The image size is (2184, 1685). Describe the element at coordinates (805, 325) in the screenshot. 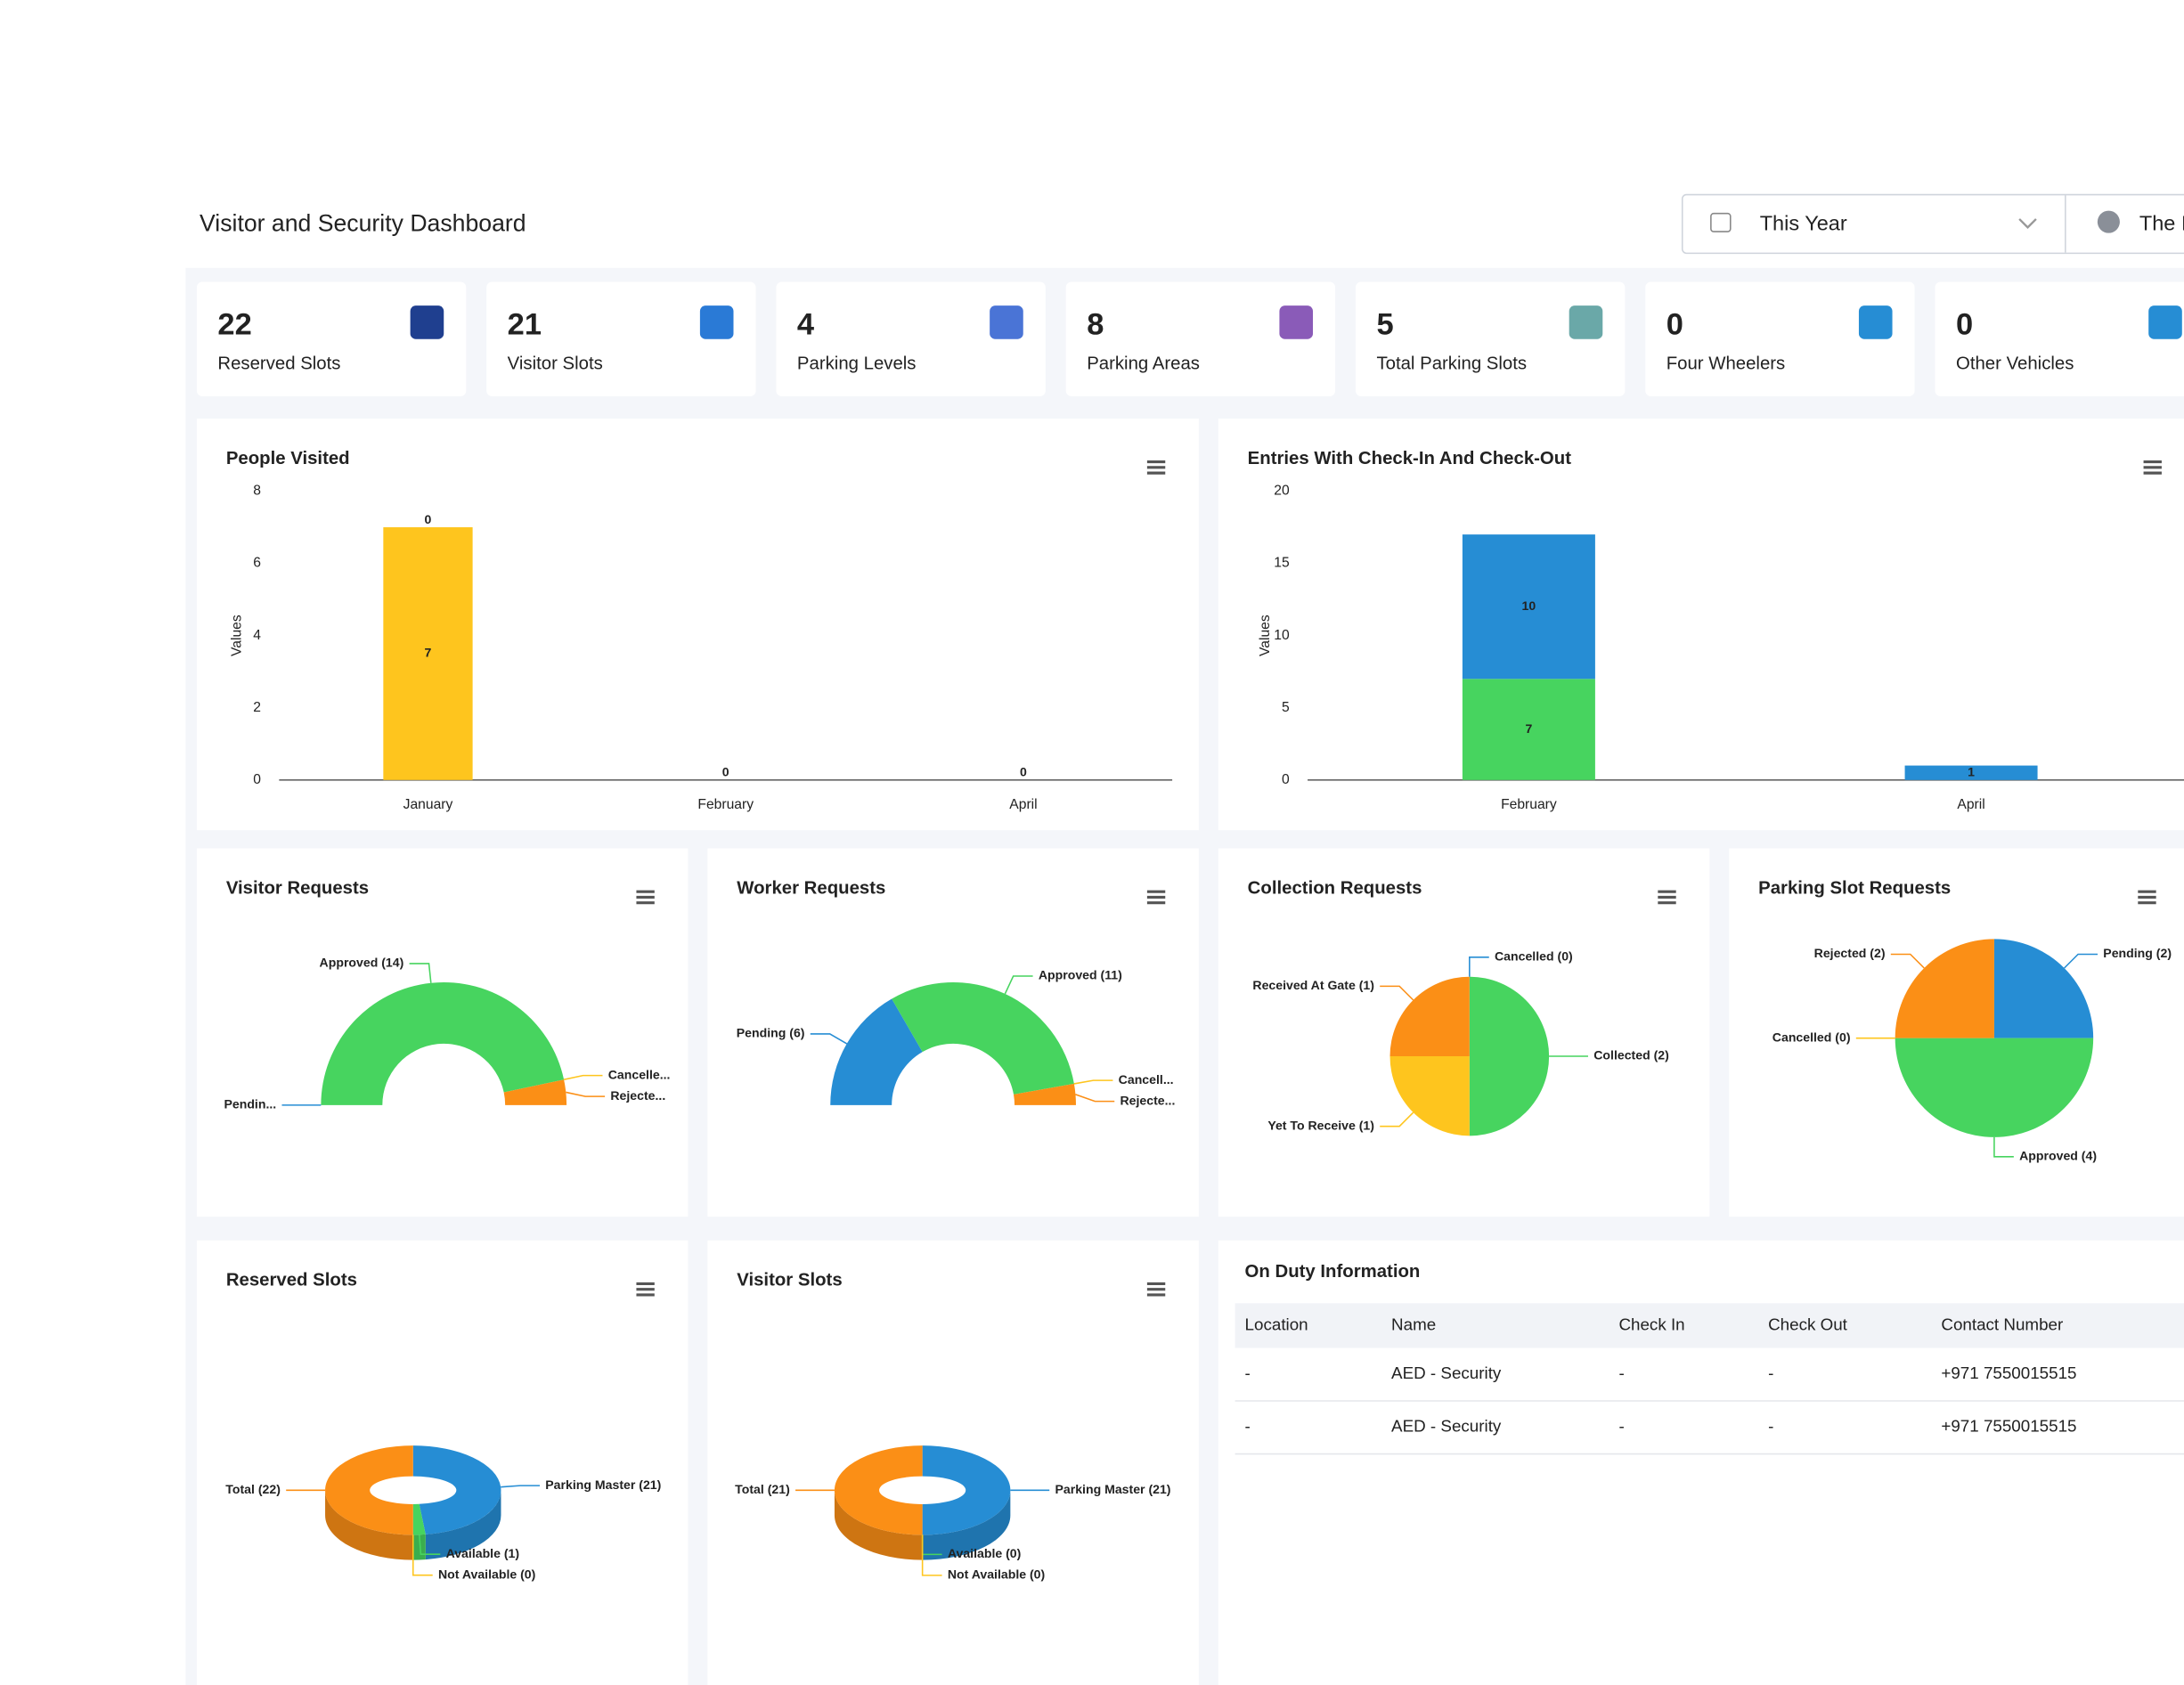

I see `stat-value: 4` at that location.